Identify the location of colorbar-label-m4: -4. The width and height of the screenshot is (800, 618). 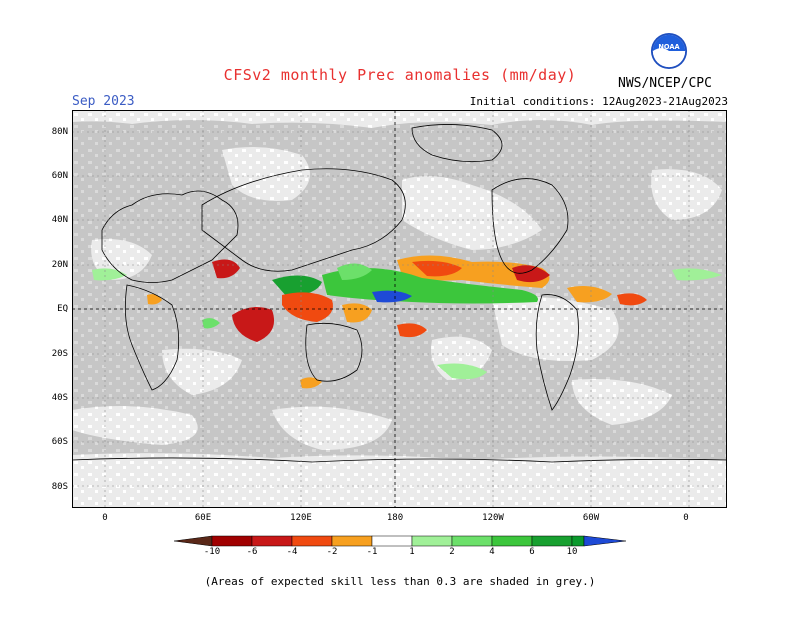
(292, 552).